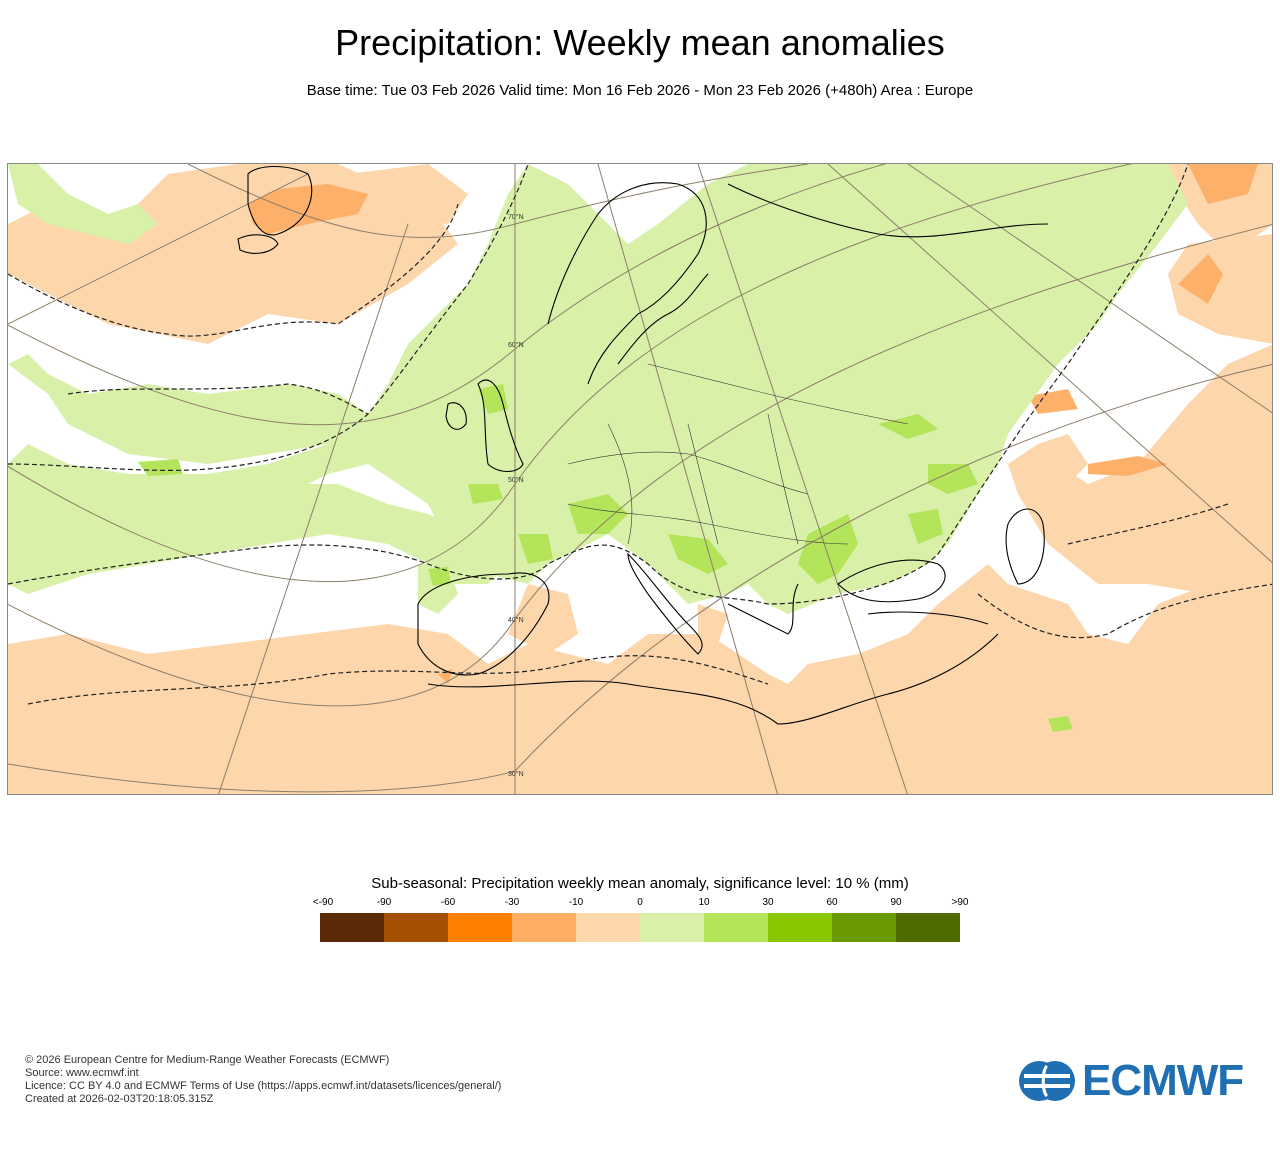 This screenshot has height=1152, width=1280. What do you see at coordinates (448, 902) in the screenshot?
I see `legend-tick: -60` at bounding box center [448, 902].